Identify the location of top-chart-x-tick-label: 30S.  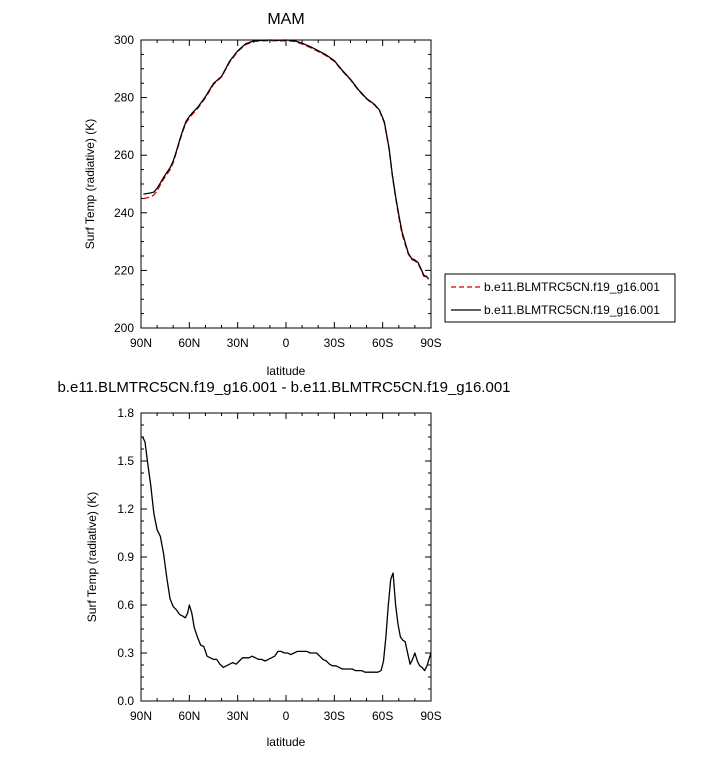
(334, 343).